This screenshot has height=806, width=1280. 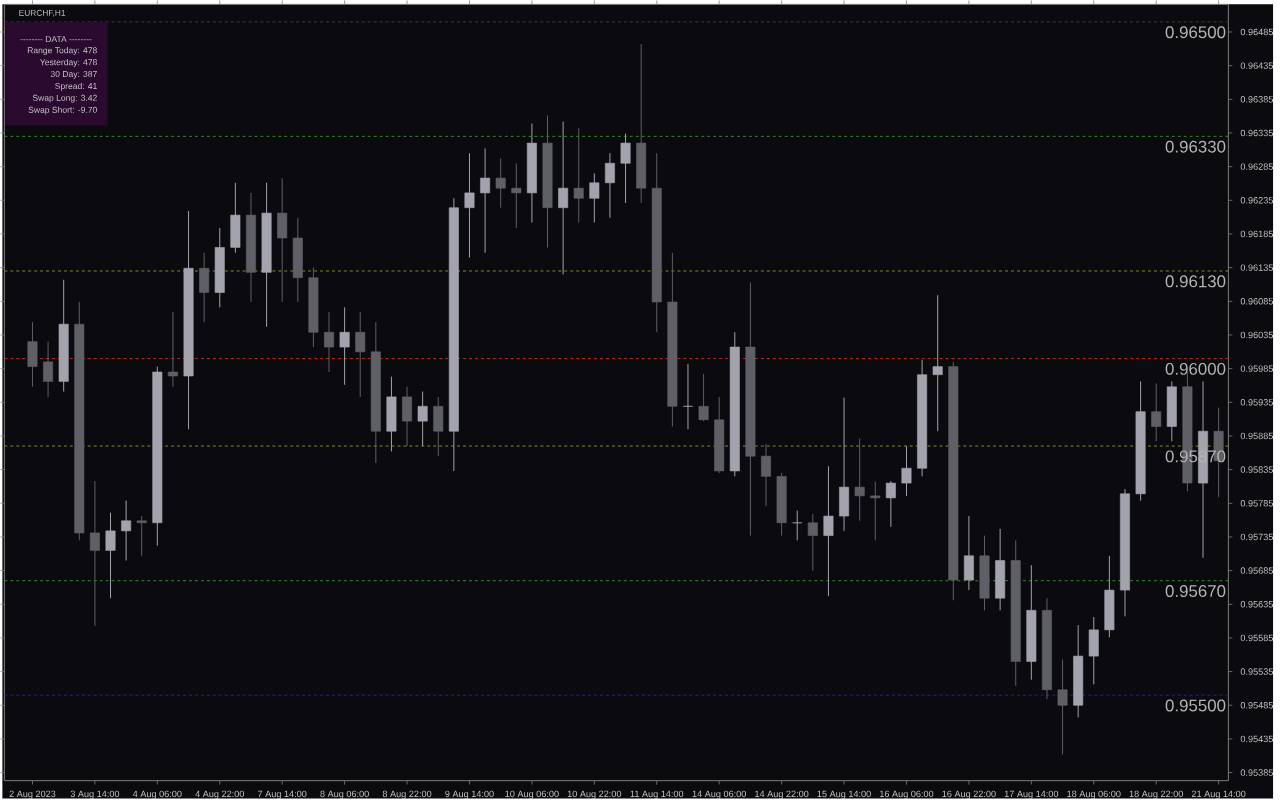 What do you see at coordinates (1156, 795) in the screenshot?
I see `x-tick-label: 18 Aug 22:00` at bounding box center [1156, 795].